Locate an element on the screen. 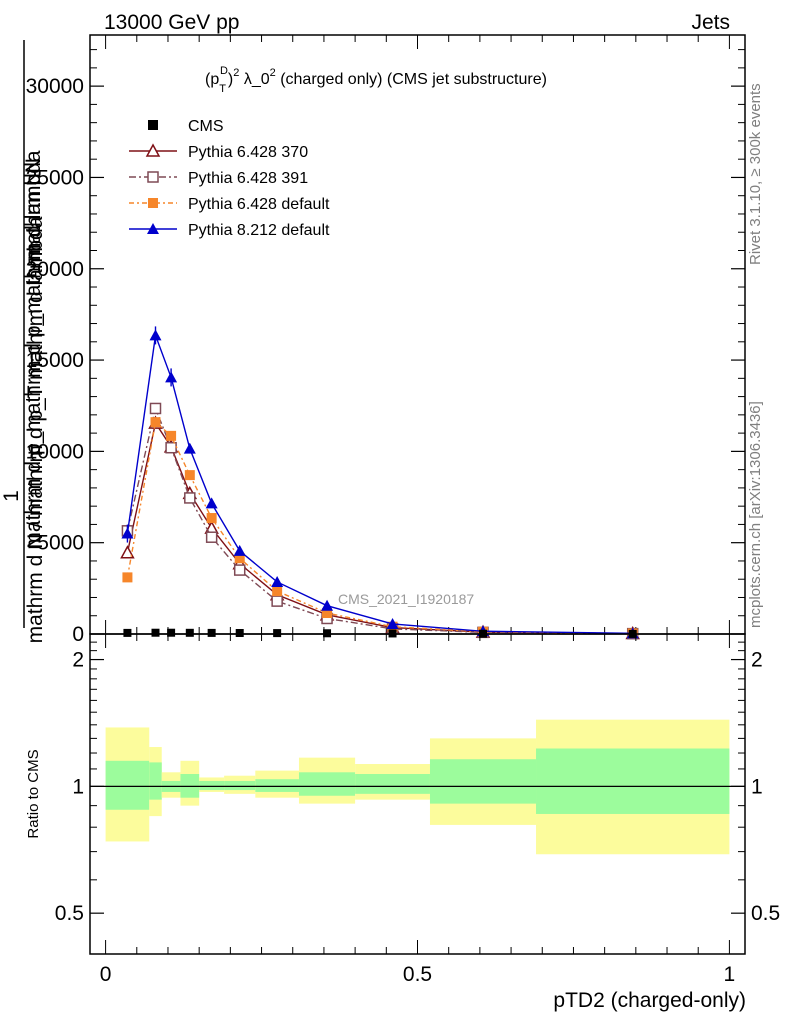  x-axis-label: pTD2 (charged-only) is located at coordinates (649, 1000).